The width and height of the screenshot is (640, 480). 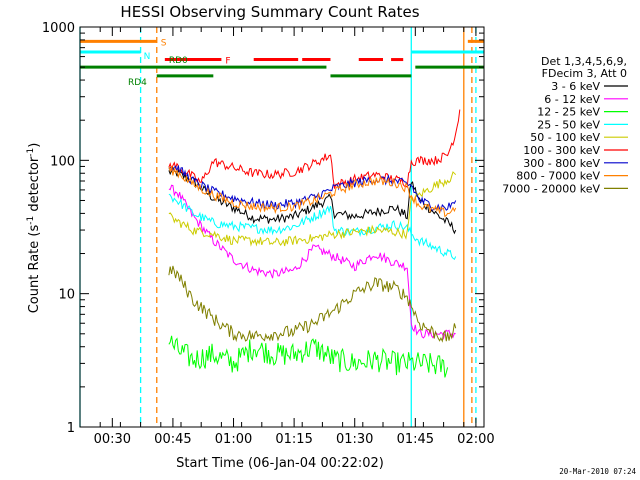 I want to click on legend-label: 3 - 6 keV, so click(x=575, y=86).